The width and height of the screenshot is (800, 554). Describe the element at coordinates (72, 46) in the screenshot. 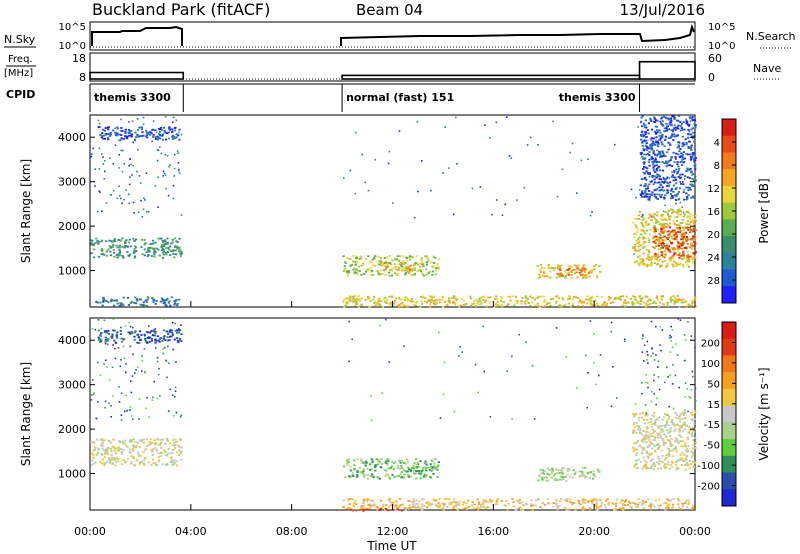

I see `nsky-tick-low: 10^0` at that location.